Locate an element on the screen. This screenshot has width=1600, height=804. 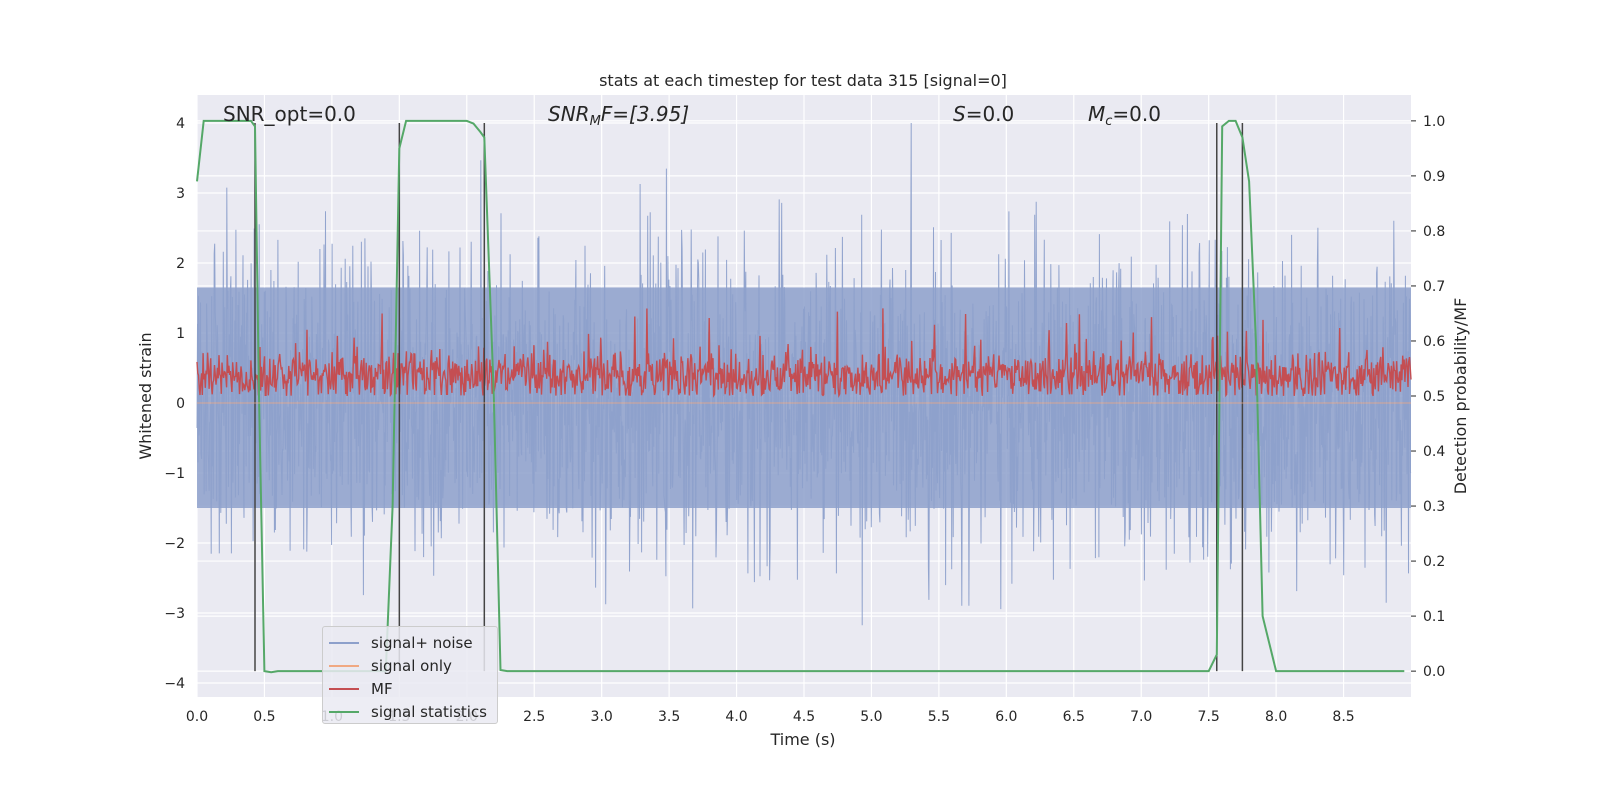
snr-opt-annotation: SNR_opt=0.0 is located at coordinates (289, 114).